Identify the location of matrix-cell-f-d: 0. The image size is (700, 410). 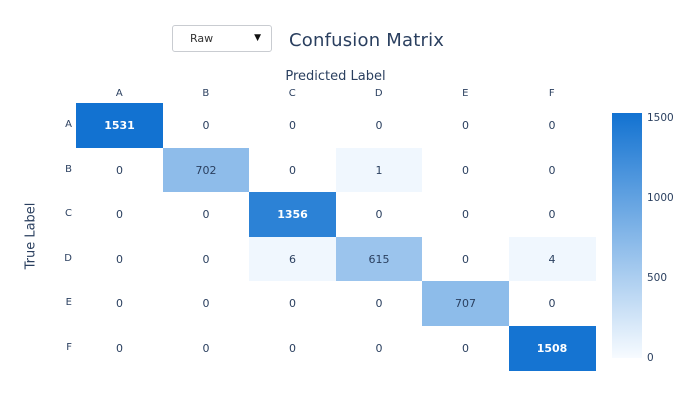
(379, 348).